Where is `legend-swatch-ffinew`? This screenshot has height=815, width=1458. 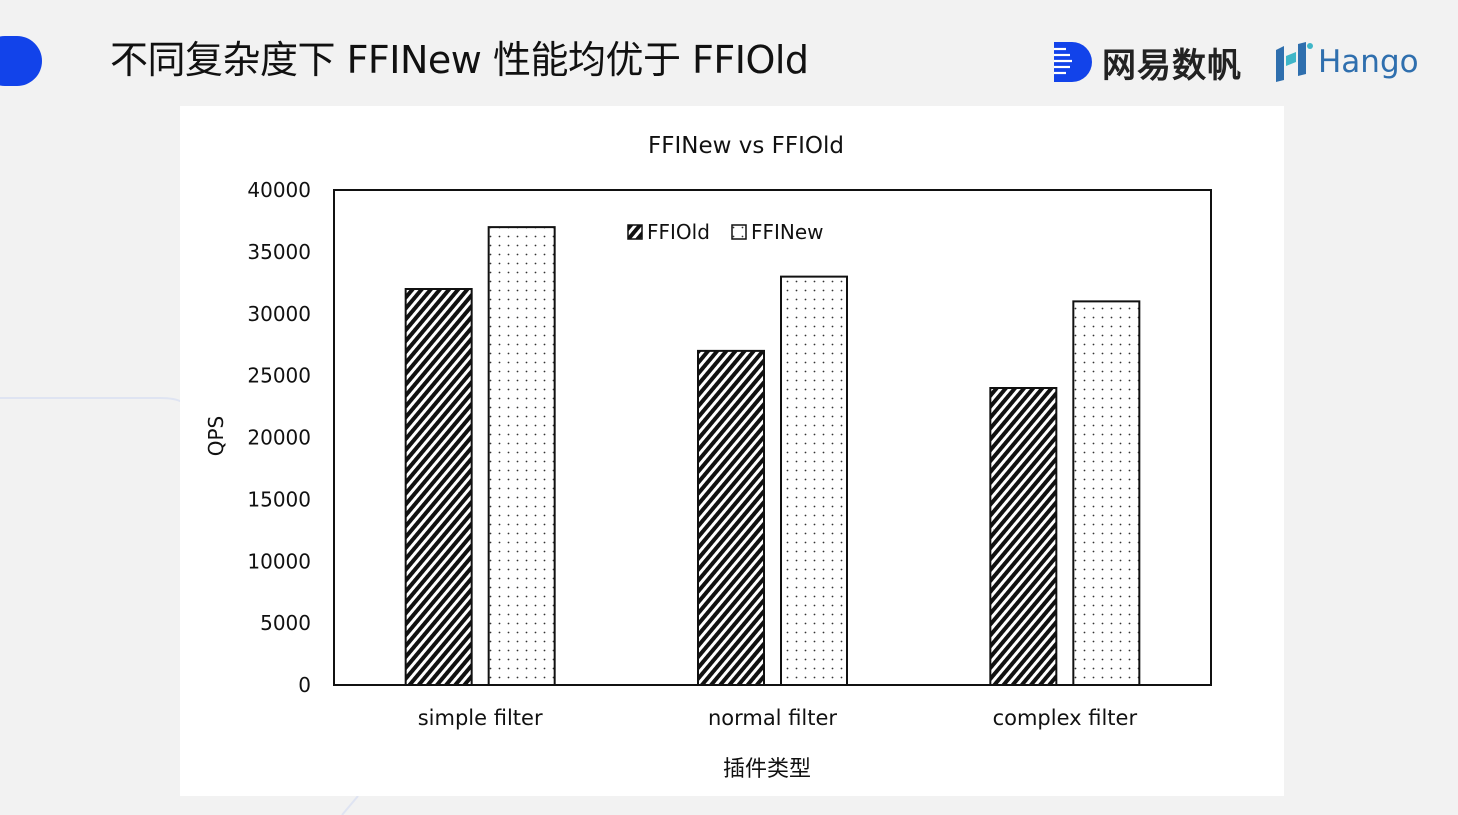 legend-swatch-ffinew is located at coordinates (739, 232).